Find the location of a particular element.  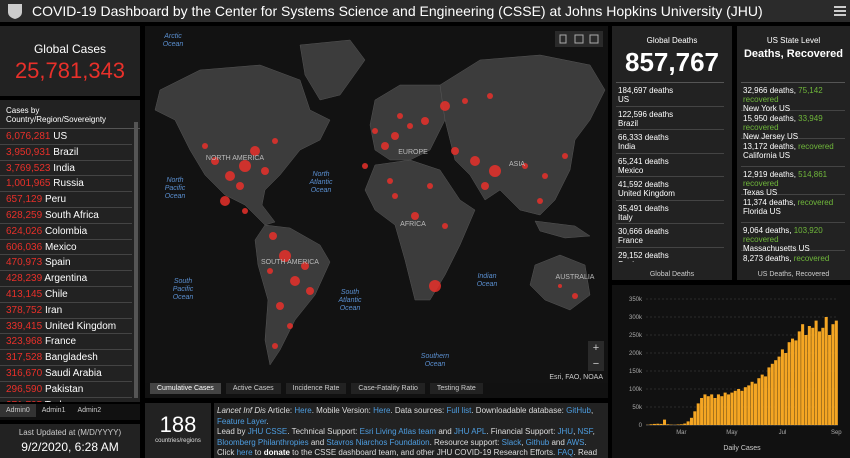

info-segment: JHU is located at coordinates (565, 431).